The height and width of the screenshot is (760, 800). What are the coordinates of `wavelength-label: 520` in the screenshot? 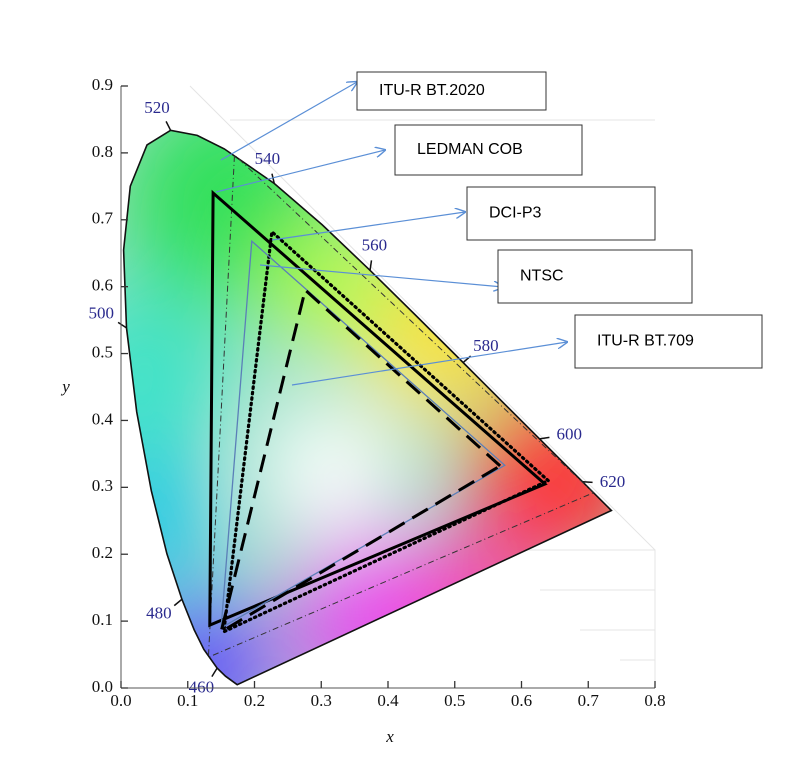 It's located at (157, 107).